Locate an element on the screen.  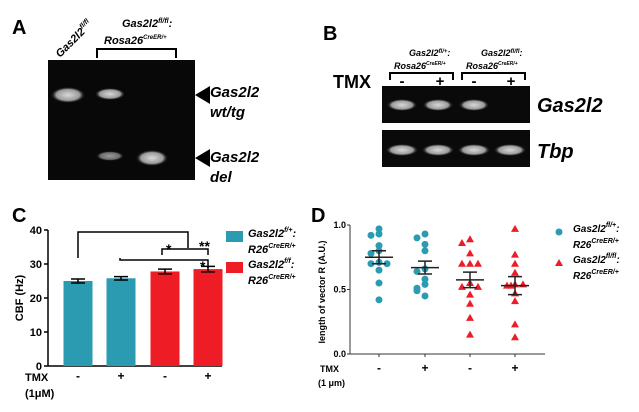
x-axis-label-unit: (1μM) is located at coordinates (40, 394).